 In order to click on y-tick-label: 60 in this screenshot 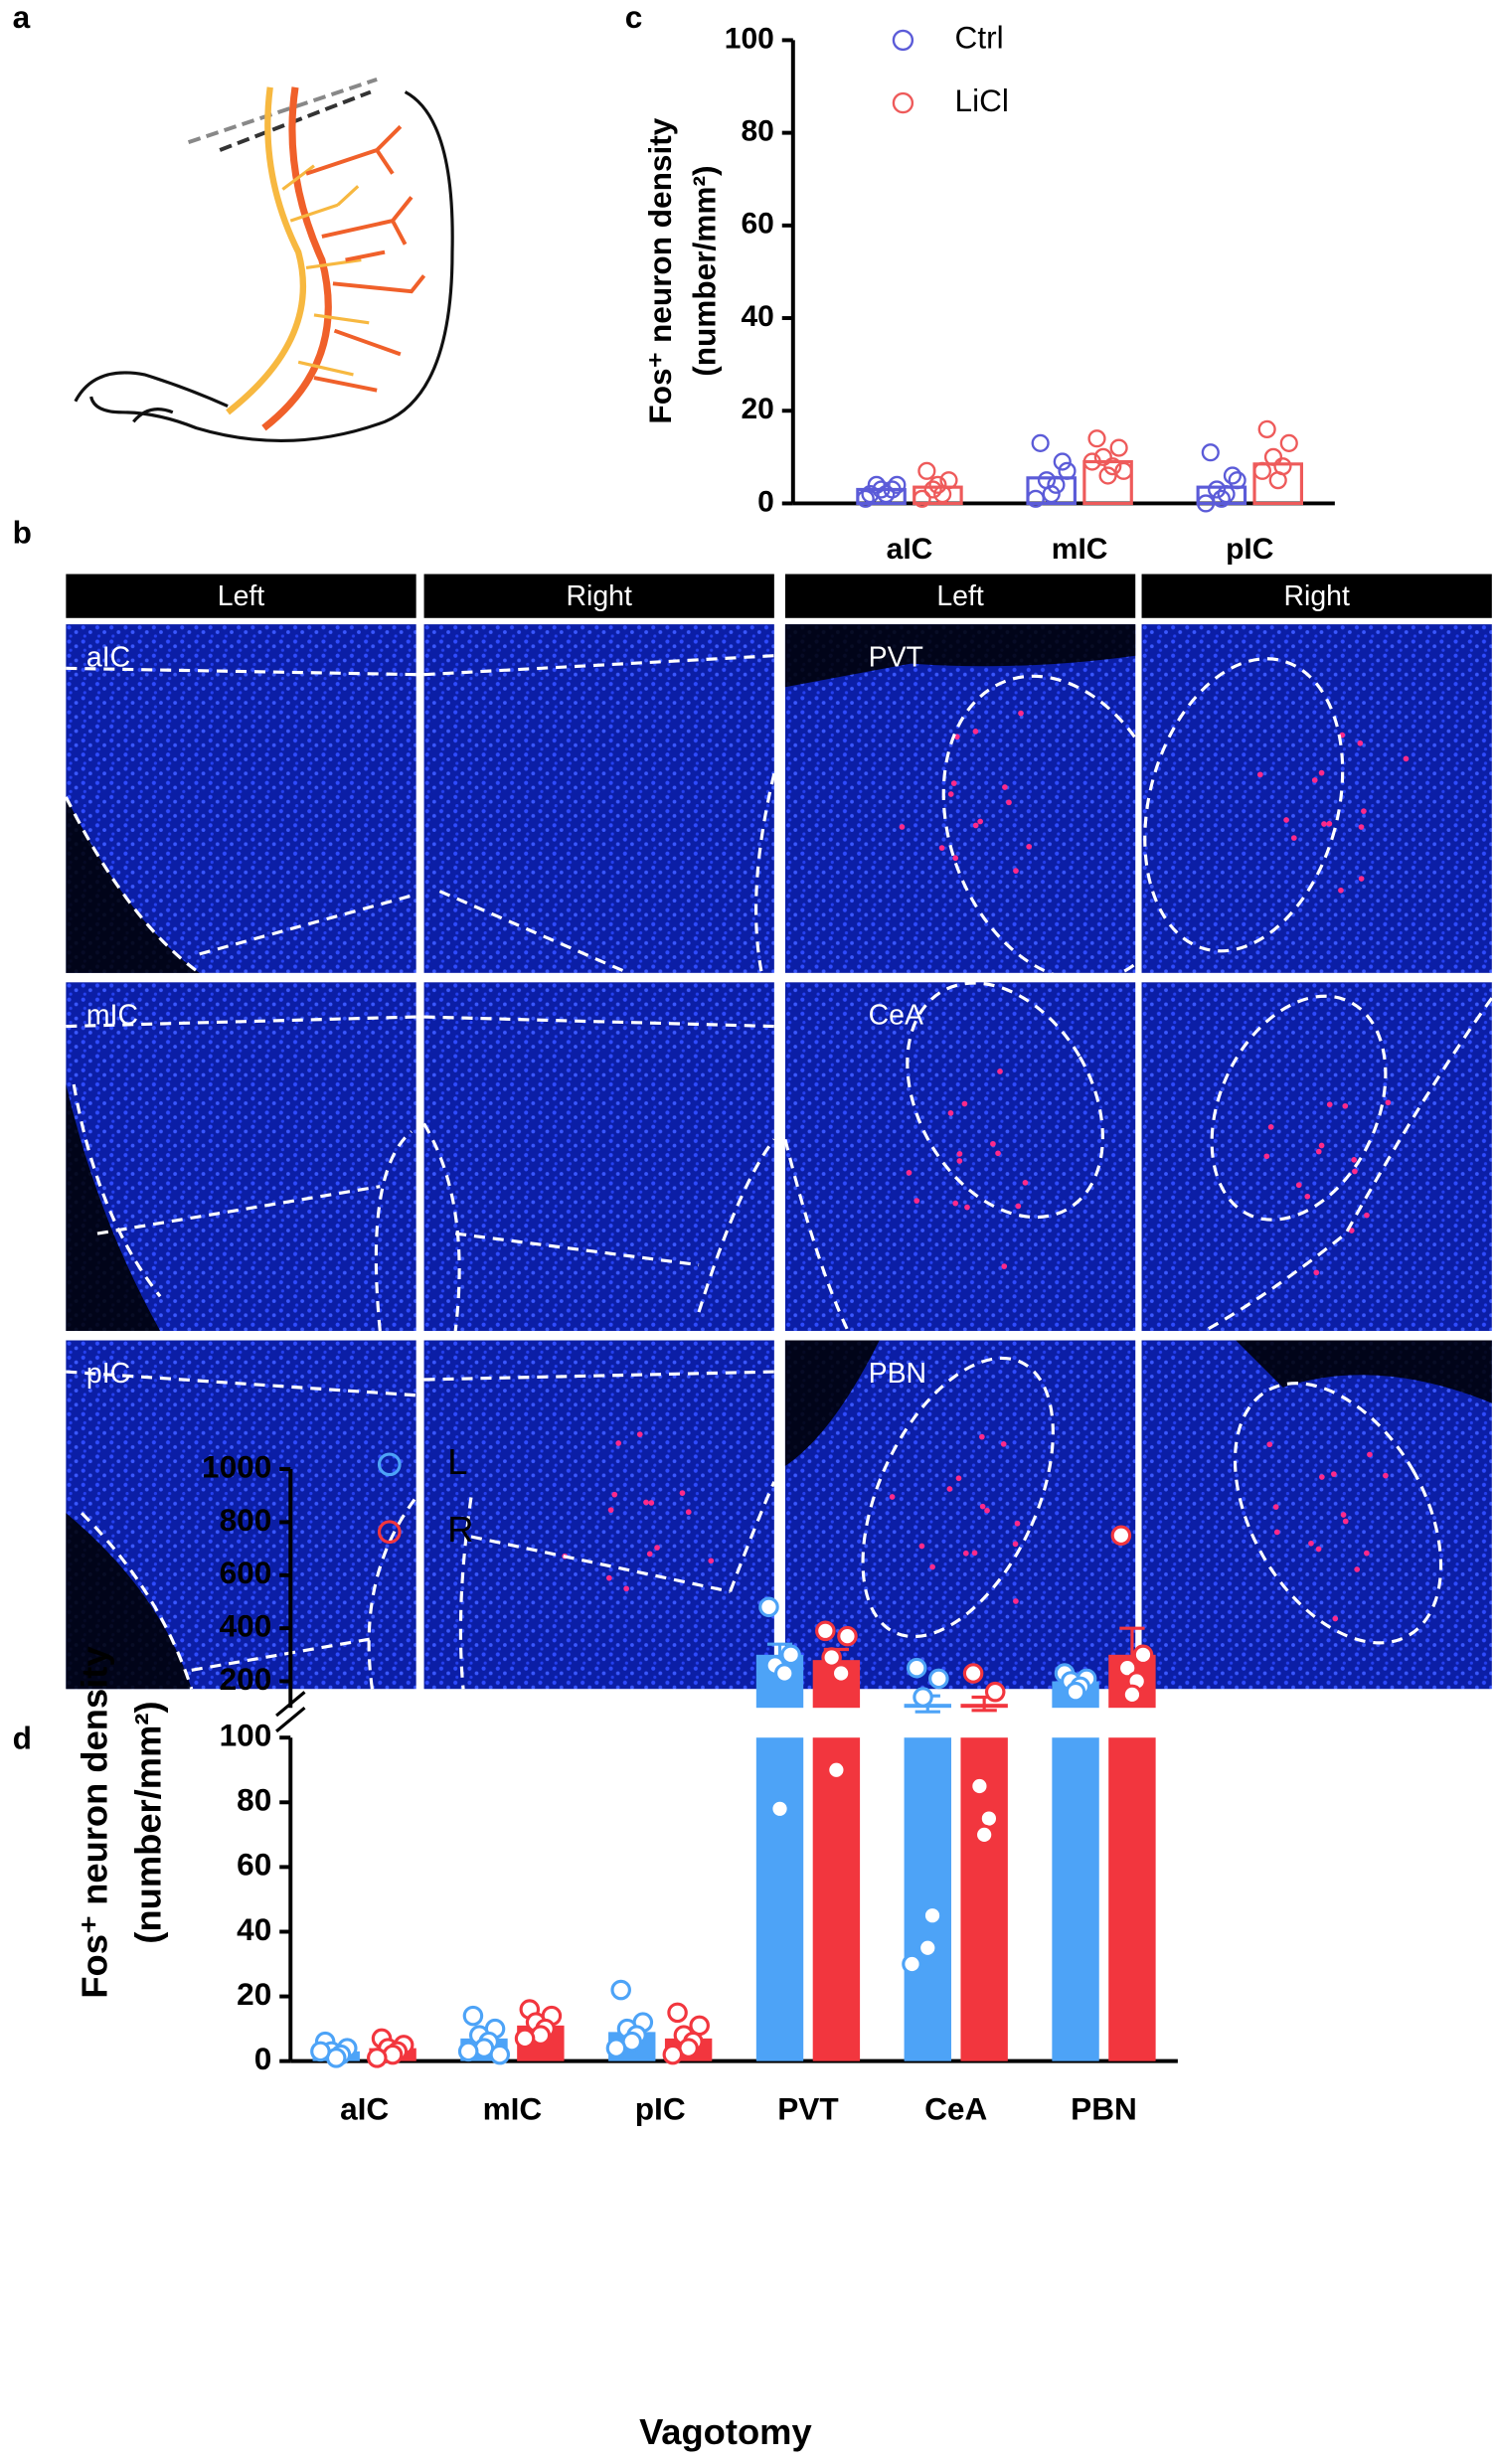, I will do `click(757, 225)`.